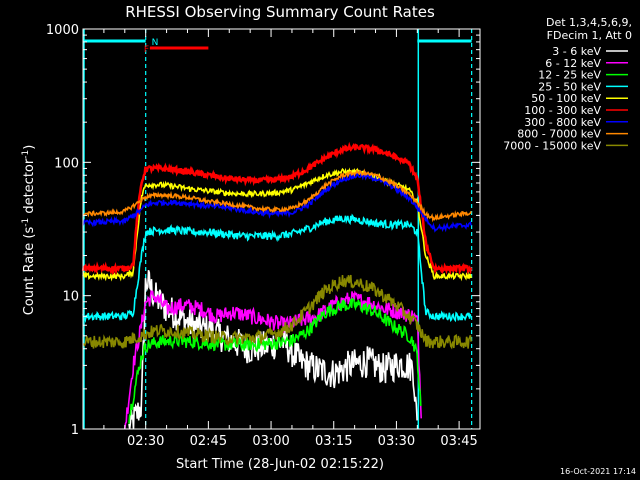  I want to click on y-axis-label-exponent-1: -1, so click(26, 222).